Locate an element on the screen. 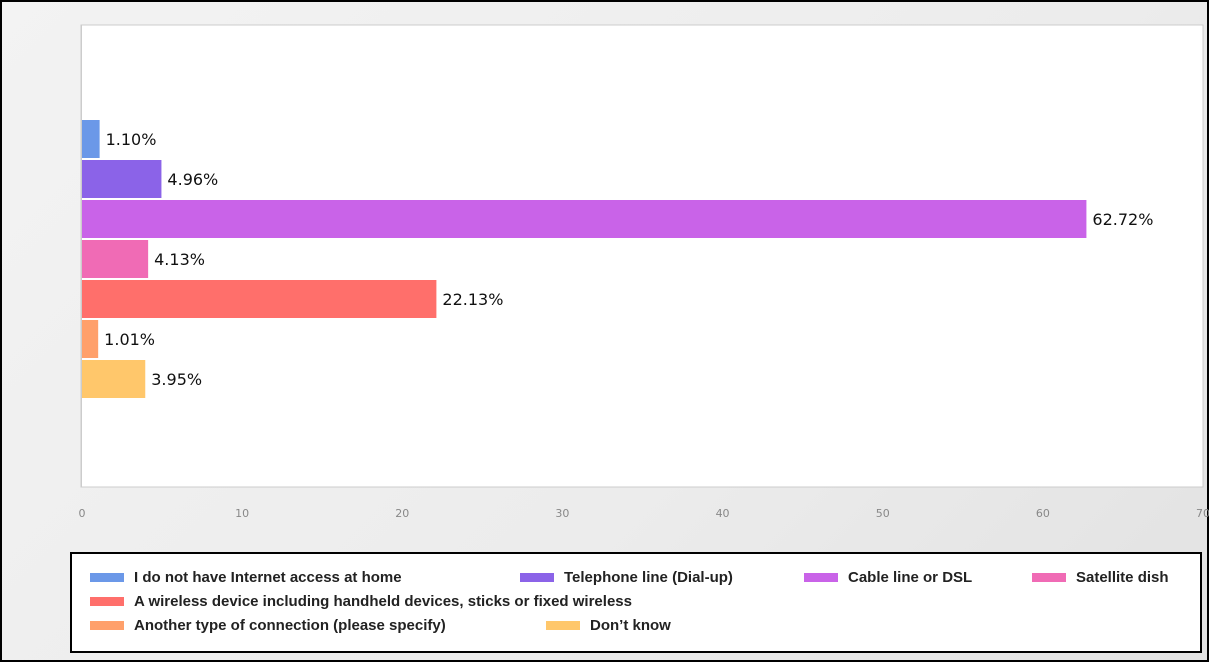  legend-item-no-internet: I do not have Internet access at home is located at coordinates (246, 577).